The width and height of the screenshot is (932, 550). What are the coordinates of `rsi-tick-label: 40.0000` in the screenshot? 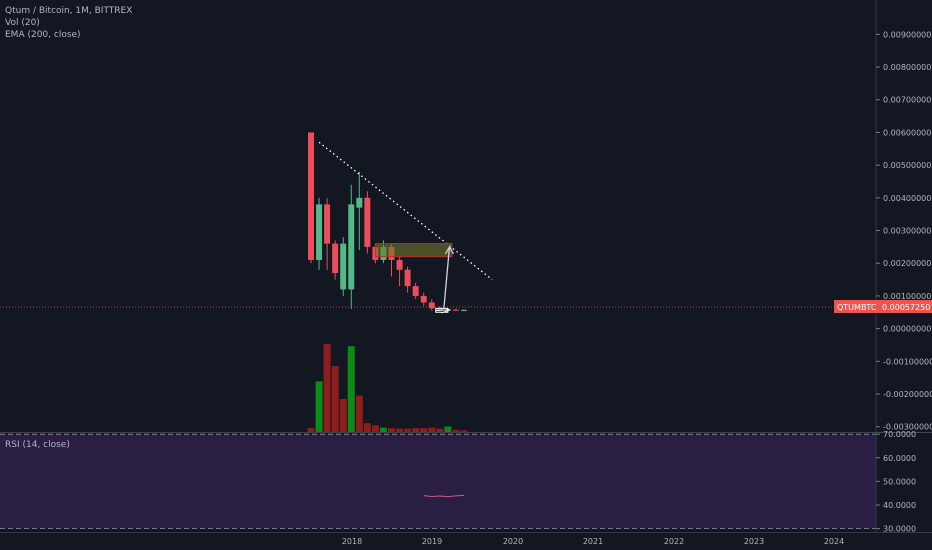 It's located at (899, 505).